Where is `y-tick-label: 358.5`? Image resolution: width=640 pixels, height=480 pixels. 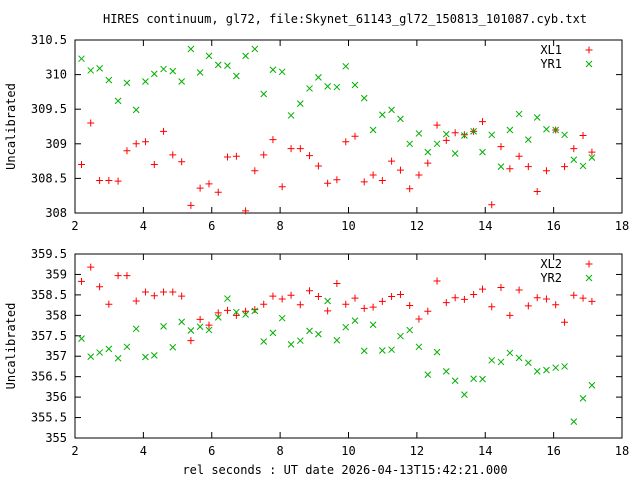 y-tick-label: 358.5 is located at coordinates (49, 295).